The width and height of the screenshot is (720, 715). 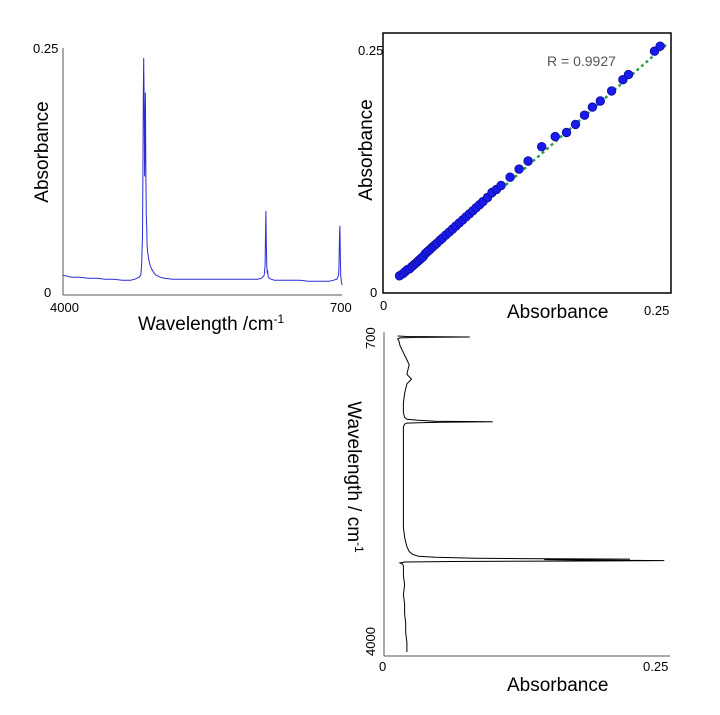 What do you see at coordinates (366, 149) in the screenshot?
I see `correlation-y-axis-title: Absorbance` at bounding box center [366, 149].